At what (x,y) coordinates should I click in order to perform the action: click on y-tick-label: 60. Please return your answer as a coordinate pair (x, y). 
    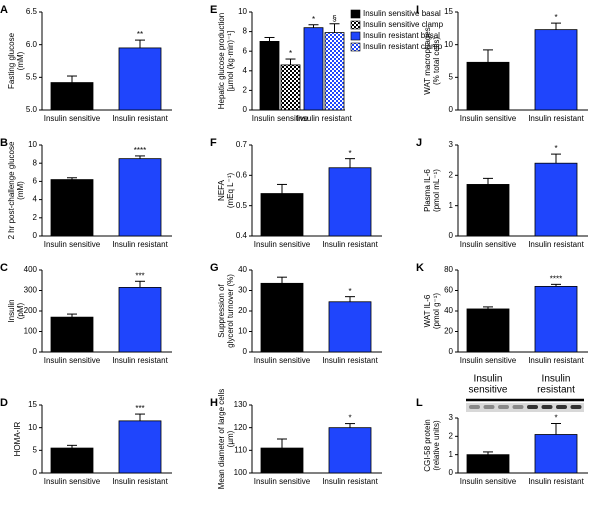
    Looking at the image, I should click on (448, 290).